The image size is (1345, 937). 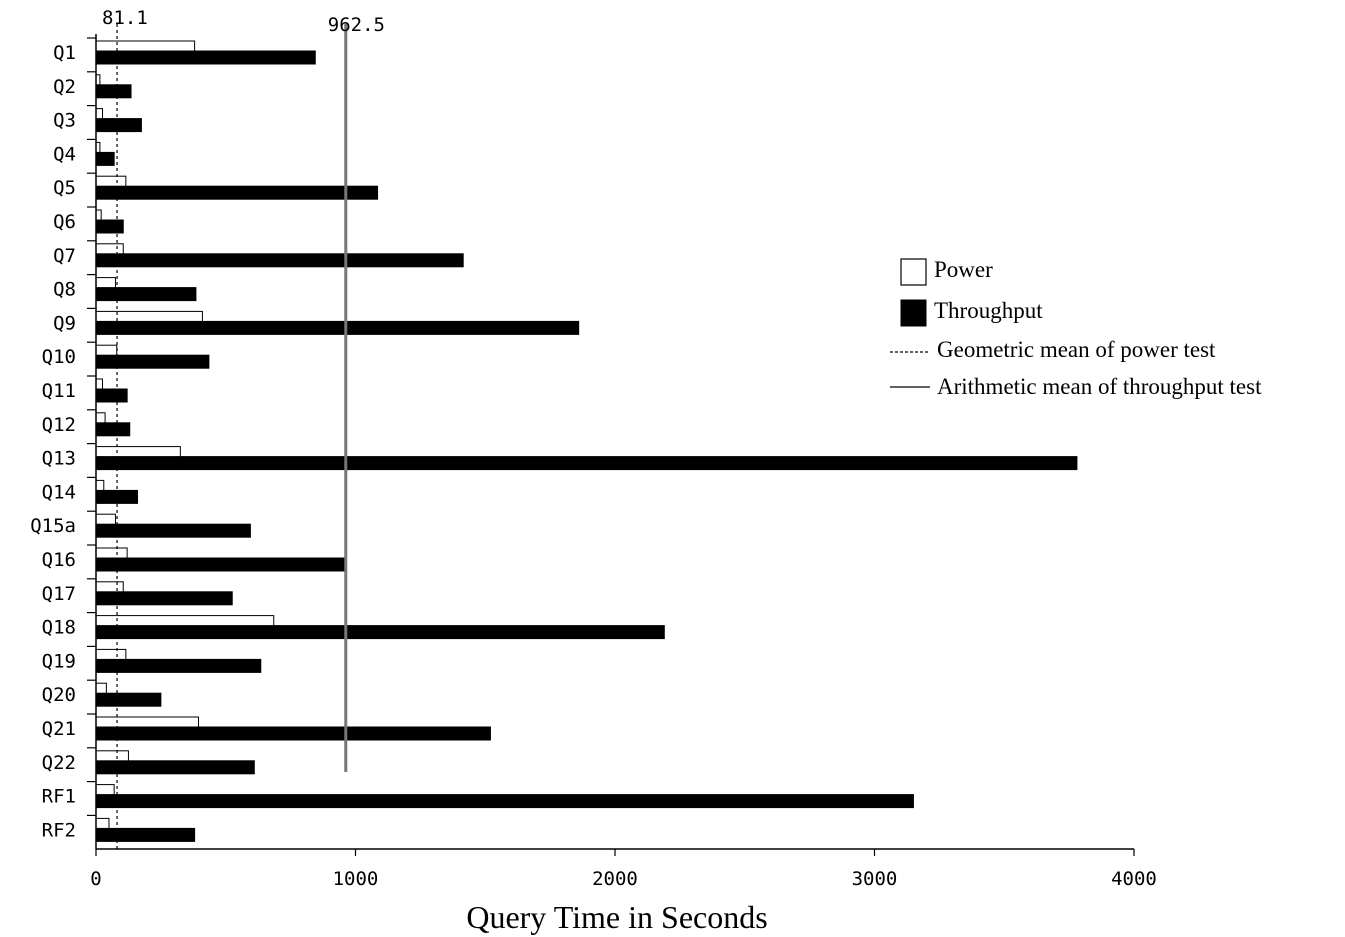 What do you see at coordinates (105, 158) in the screenshot?
I see `throughput-bar-q4` at bounding box center [105, 158].